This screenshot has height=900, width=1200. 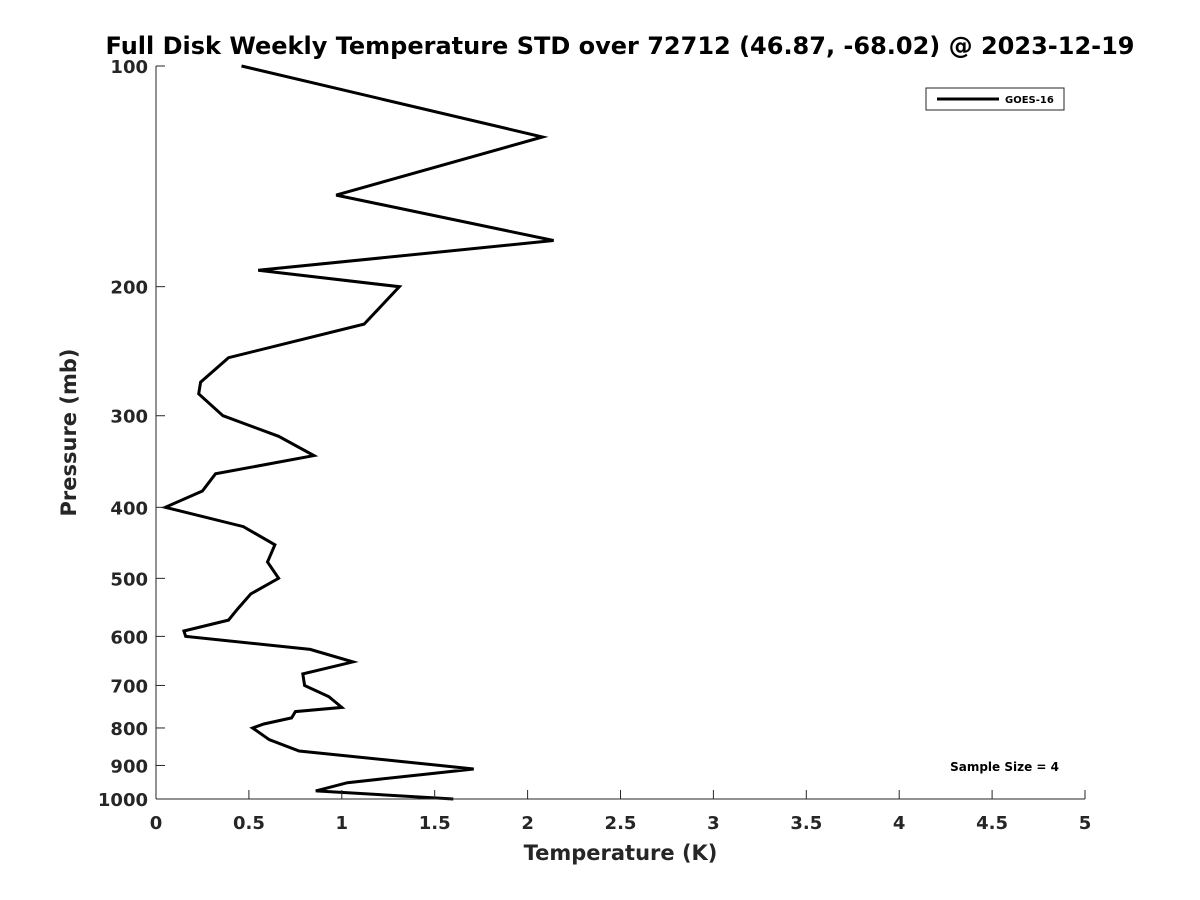 I want to click on y-tick-label: 100, so click(x=129, y=67).